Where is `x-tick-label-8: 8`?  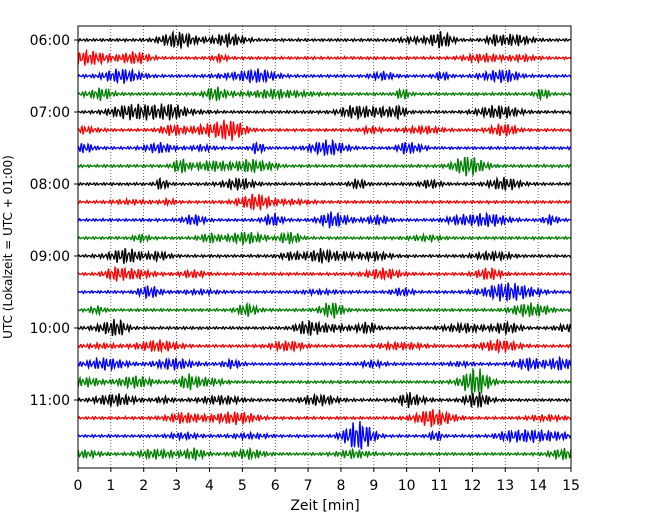
x-tick-label-8: 8 is located at coordinates (340, 486).